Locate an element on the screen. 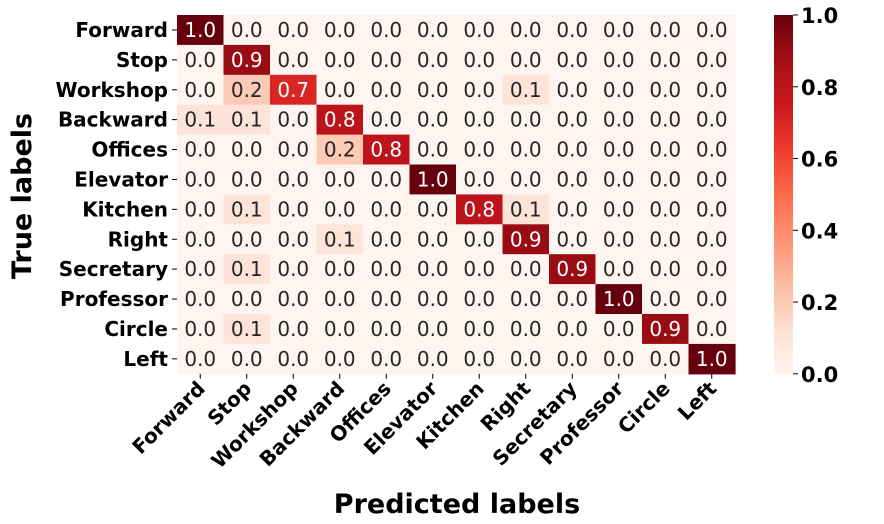 This screenshot has height=524, width=884. cell-value-label: 0.8 is located at coordinates (340, 120).